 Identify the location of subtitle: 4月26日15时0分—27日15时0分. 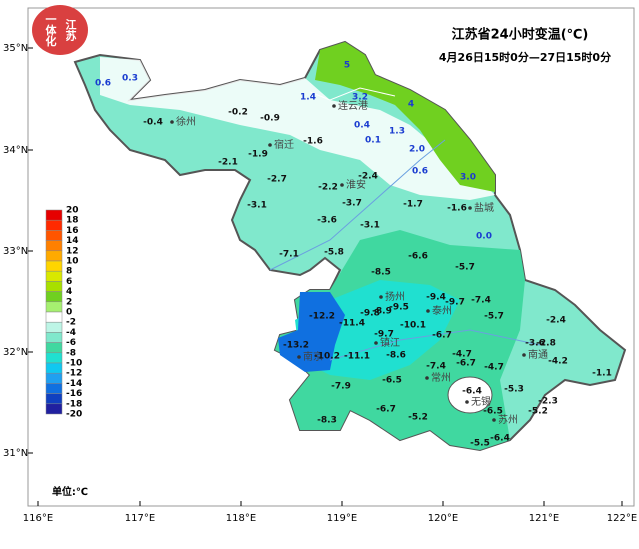
(525, 57).